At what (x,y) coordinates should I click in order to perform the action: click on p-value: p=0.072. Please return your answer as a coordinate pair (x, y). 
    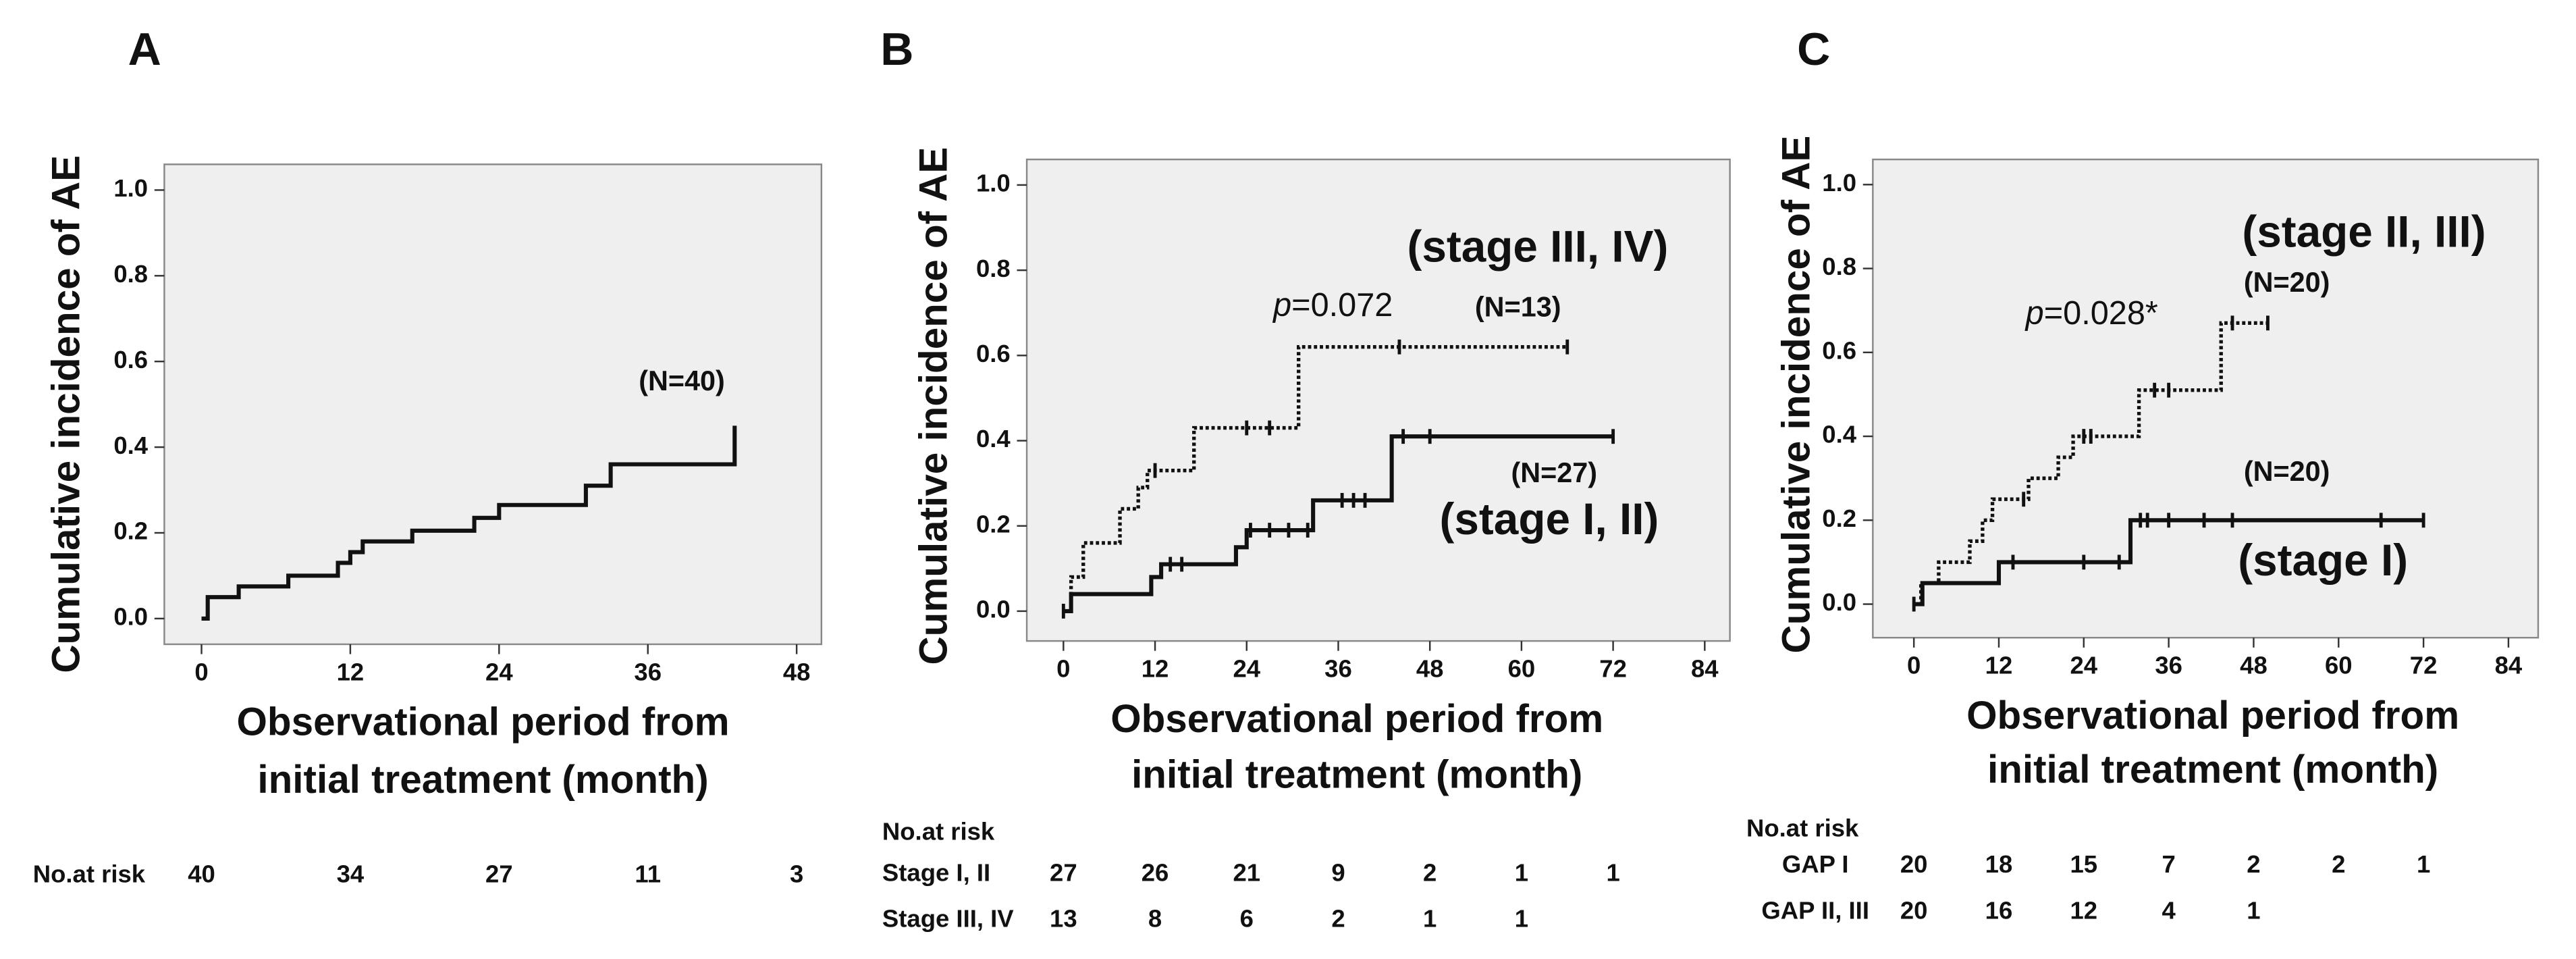
    Looking at the image, I should click on (1332, 305).